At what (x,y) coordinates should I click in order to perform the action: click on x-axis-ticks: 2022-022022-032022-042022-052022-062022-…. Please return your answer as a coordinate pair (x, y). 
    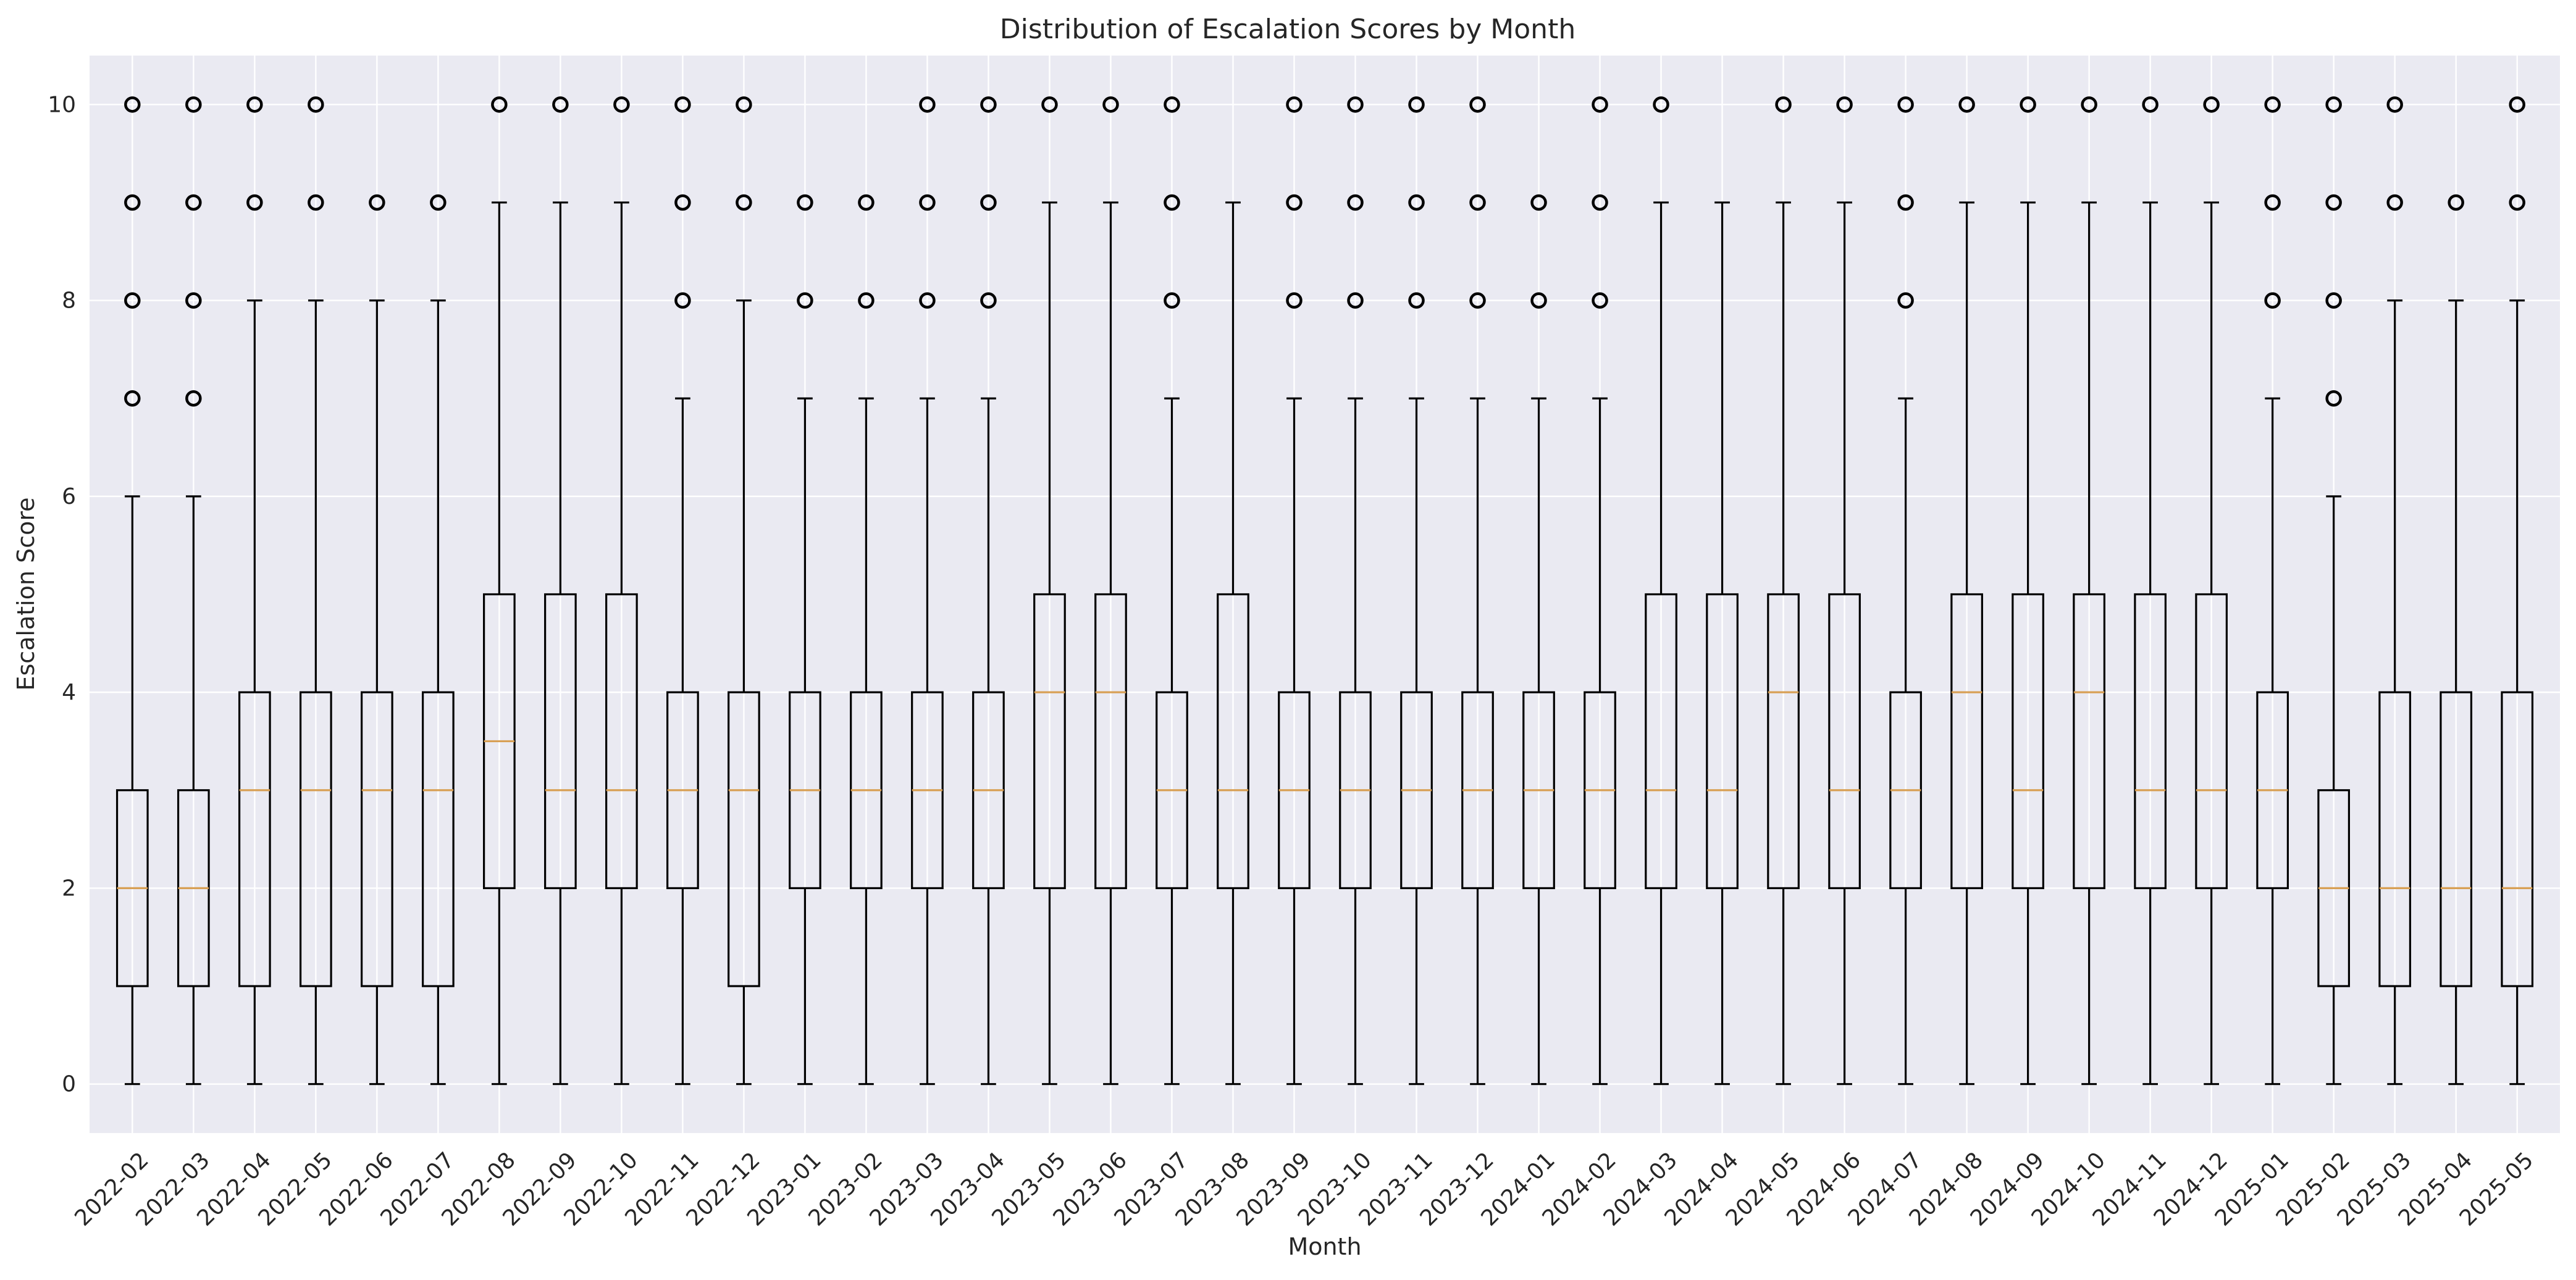
    Looking at the image, I should click on (1304, 1189).